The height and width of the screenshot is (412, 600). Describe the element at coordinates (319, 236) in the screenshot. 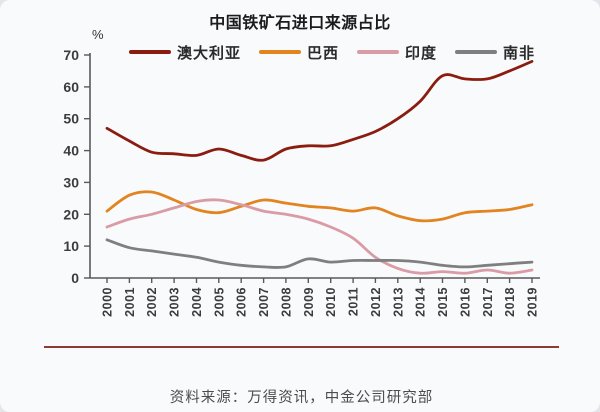

I see `series-line-印度` at that location.